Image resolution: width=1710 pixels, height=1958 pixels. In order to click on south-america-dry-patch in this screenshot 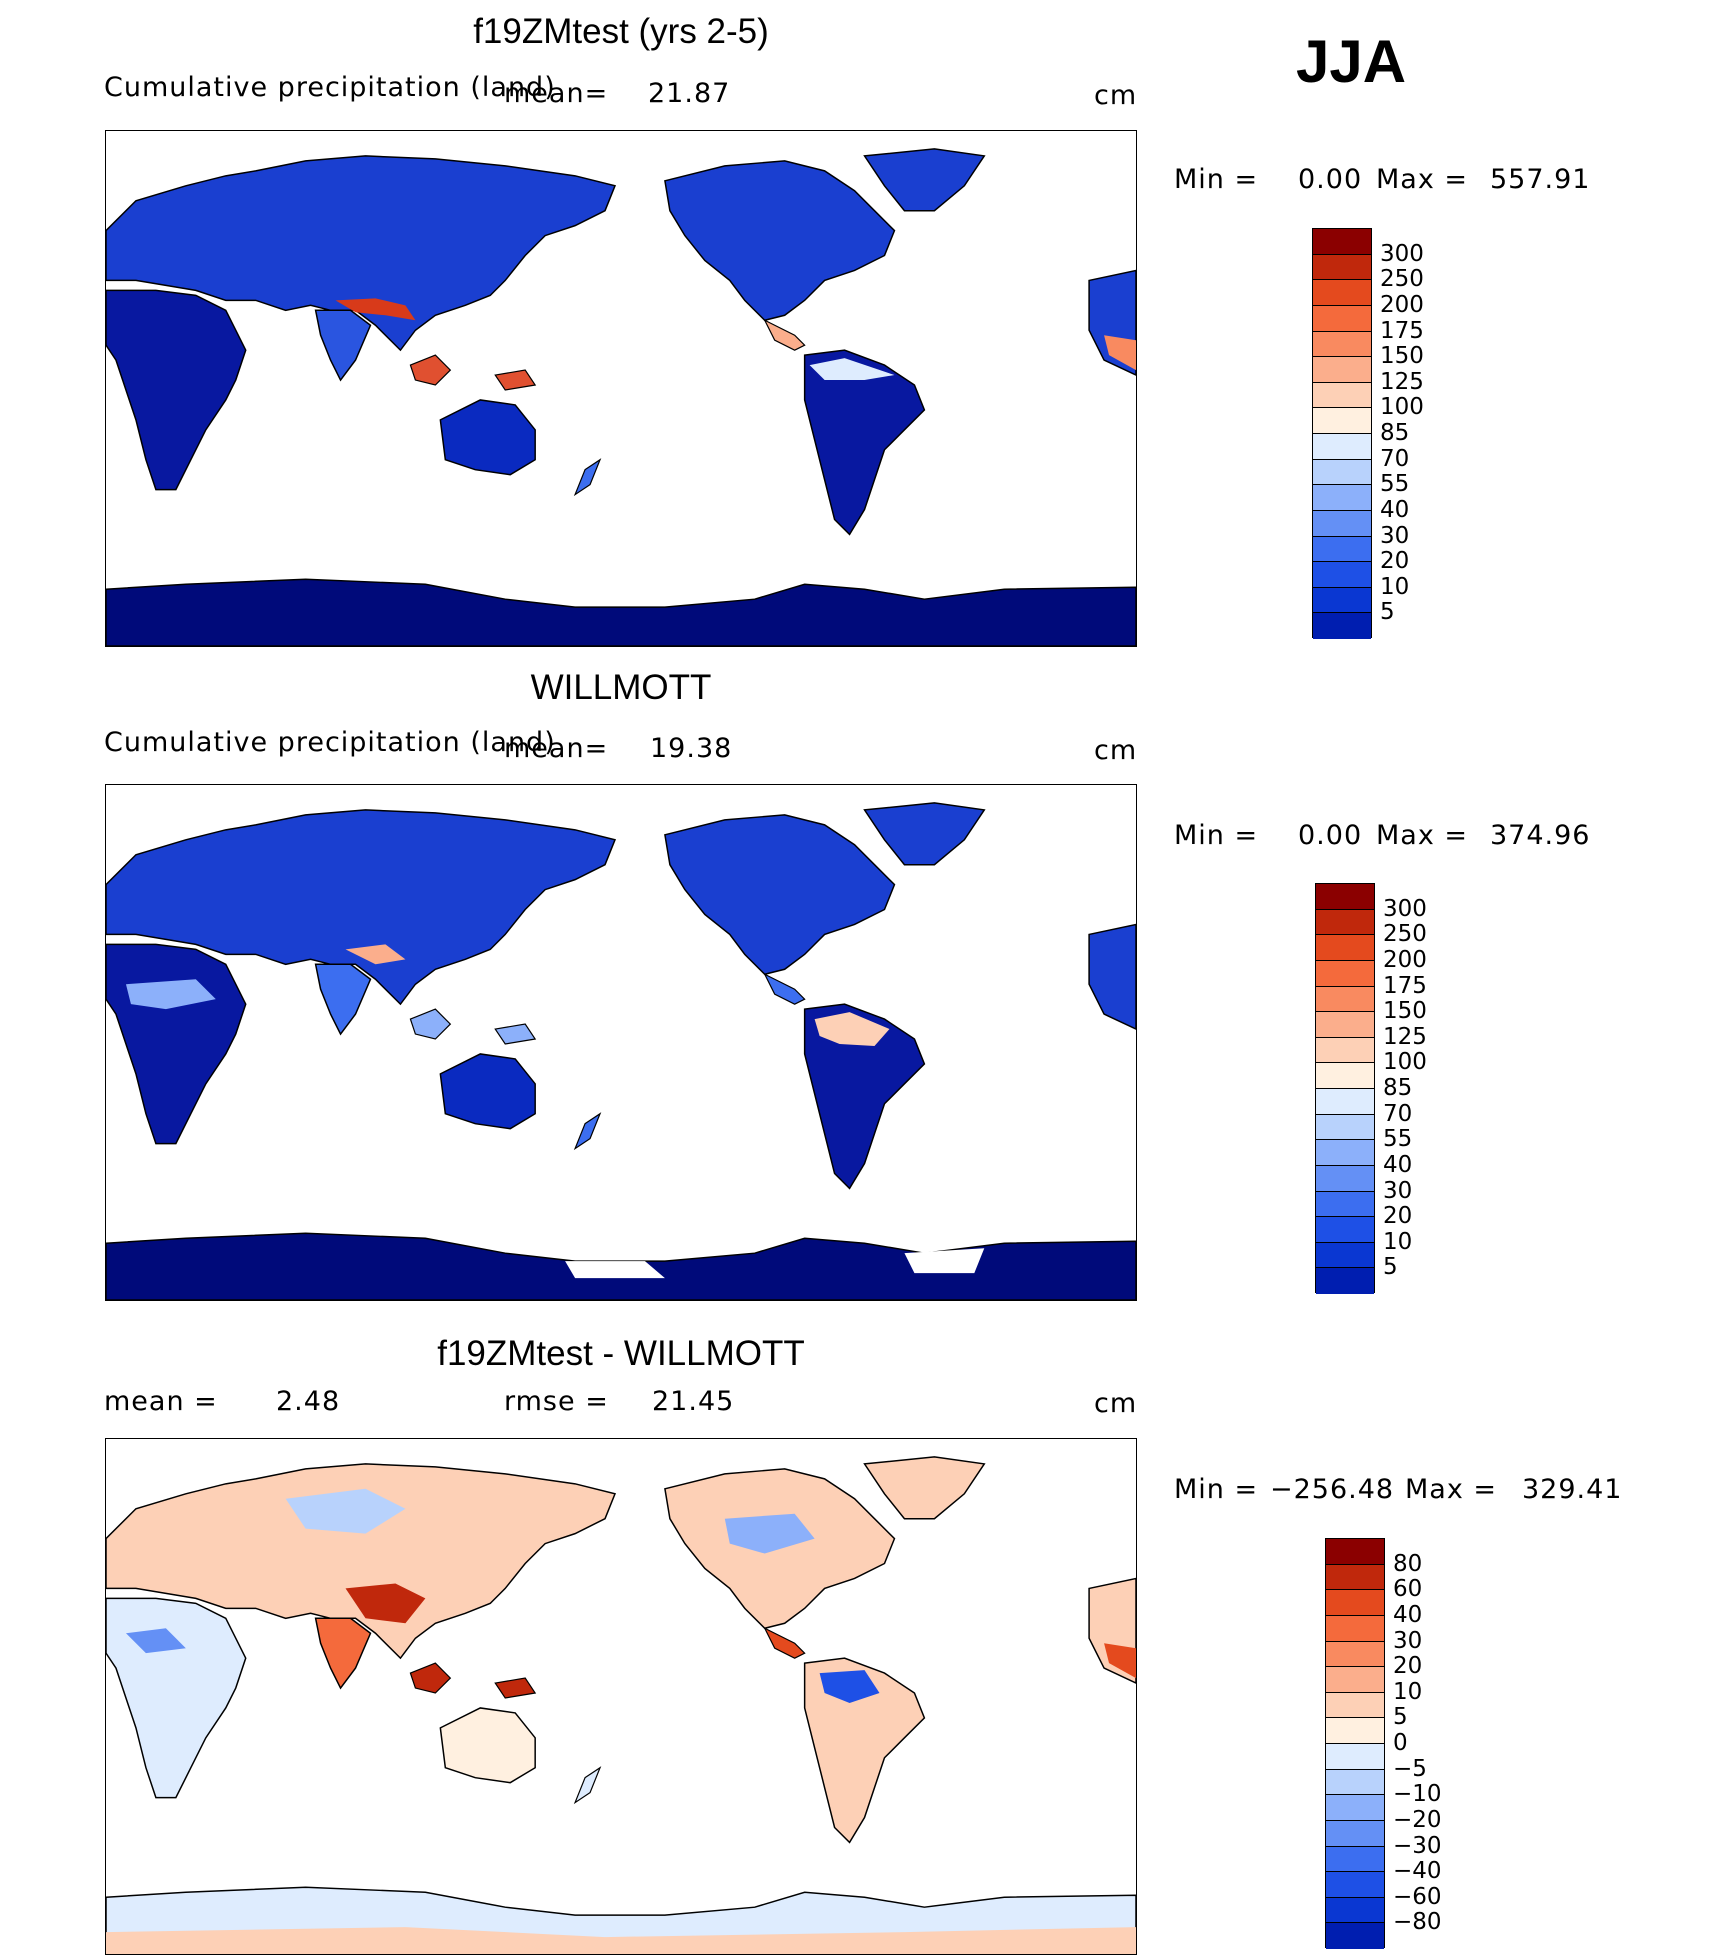, I will do `click(849, 1686)`.